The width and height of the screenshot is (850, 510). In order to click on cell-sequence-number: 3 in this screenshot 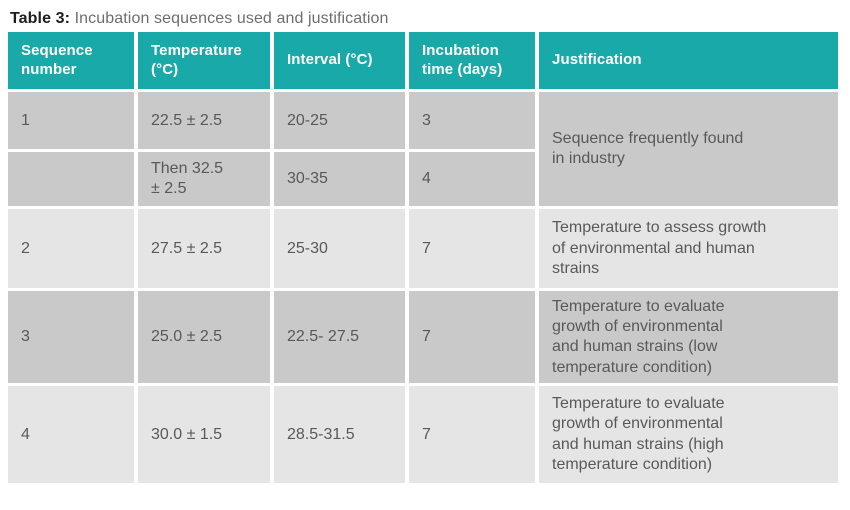, I will do `click(71, 337)`.